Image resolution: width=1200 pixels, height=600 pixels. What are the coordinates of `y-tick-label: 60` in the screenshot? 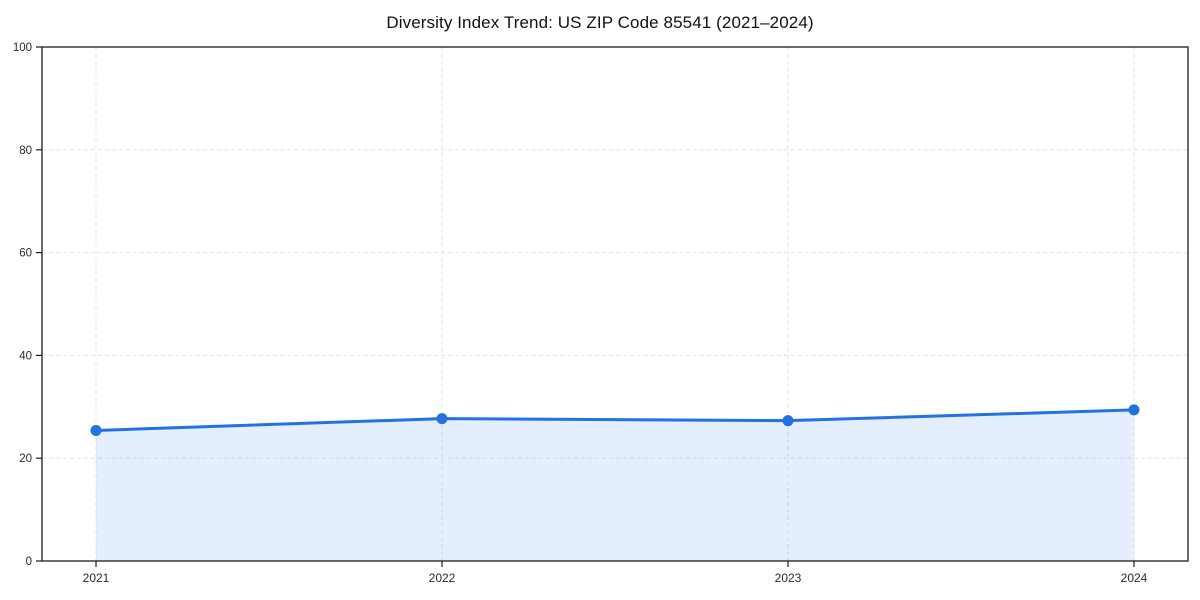 It's located at (25, 254).